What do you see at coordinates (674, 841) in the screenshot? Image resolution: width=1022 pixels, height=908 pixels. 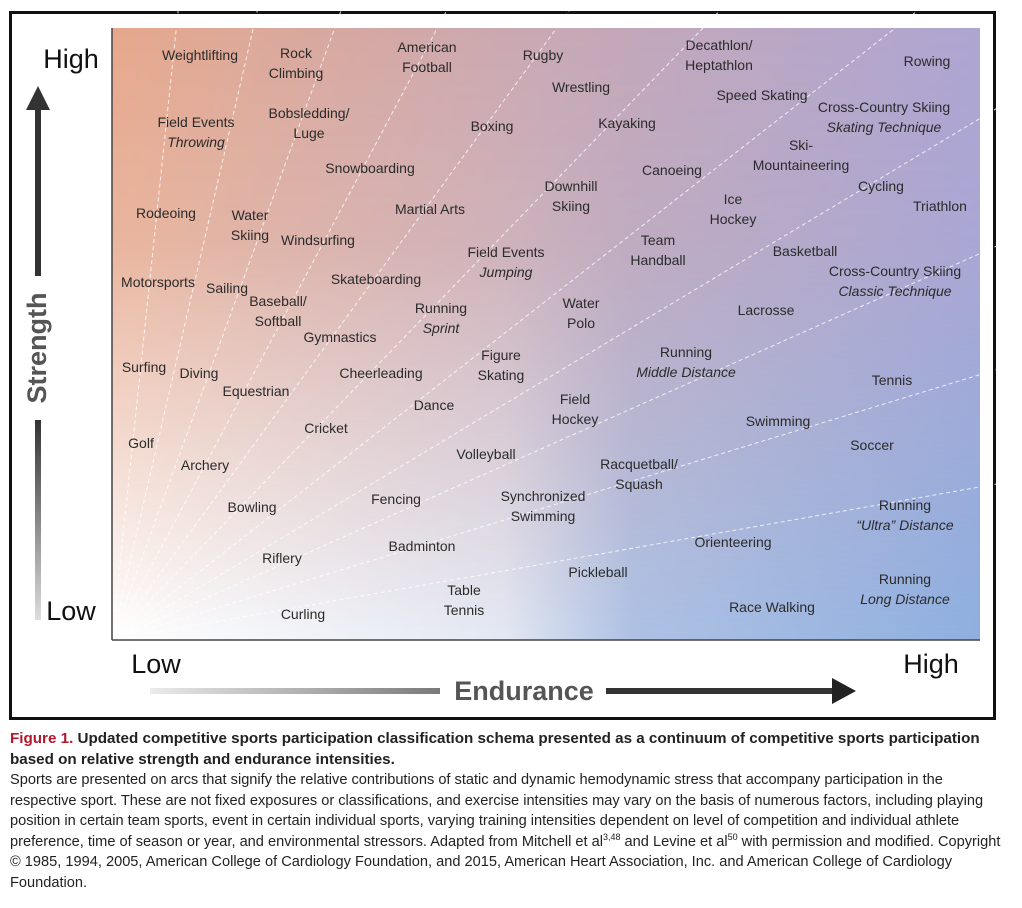 I see `body-text: and Levine et al` at bounding box center [674, 841].